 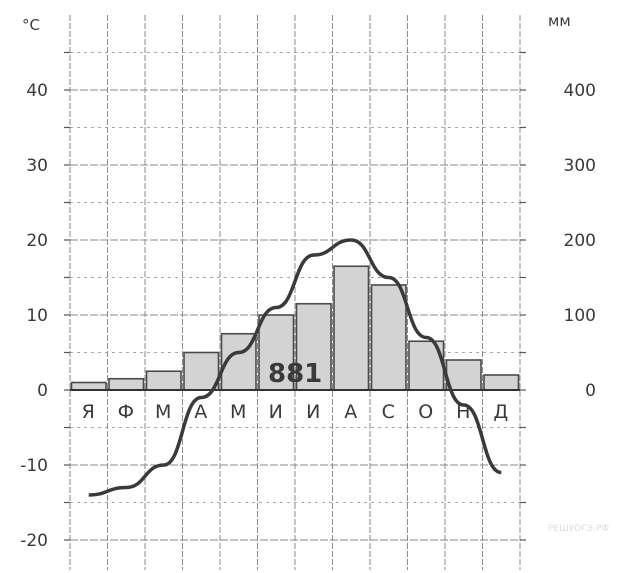 What do you see at coordinates (580, 91) in the screenshot?
I see `precipitation-tick-label: 400` at bounding box center [580, 91].